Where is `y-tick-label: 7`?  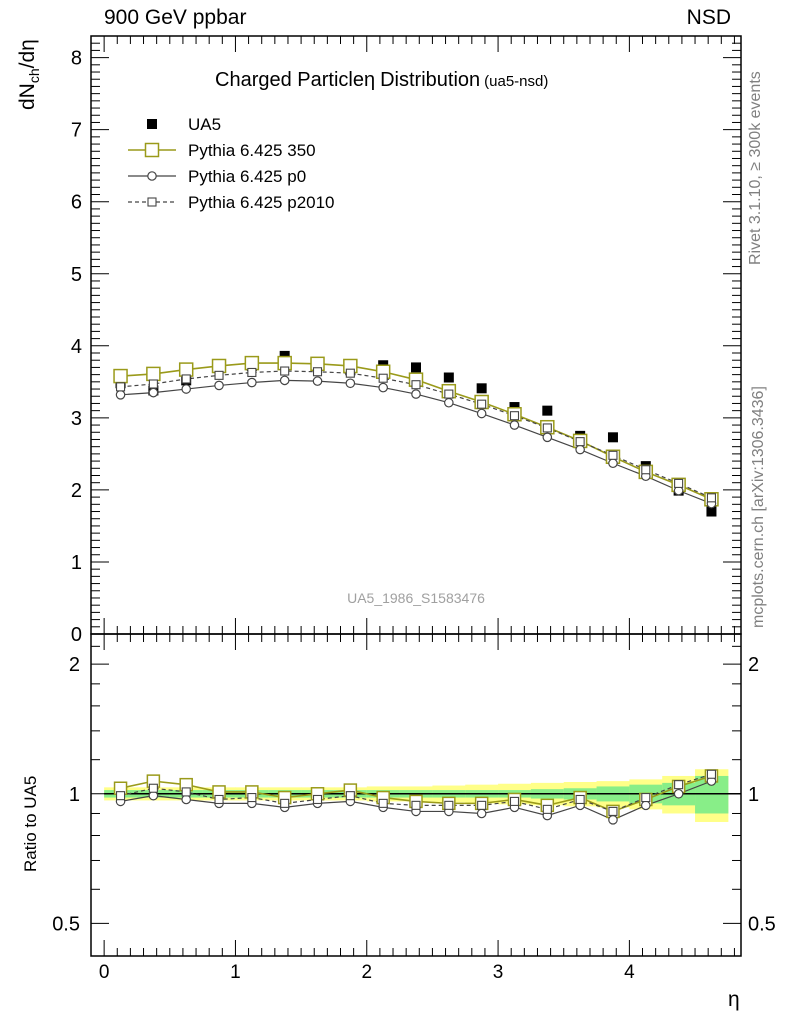
y-tick-label: 7 is located at coordinates (76, 131).